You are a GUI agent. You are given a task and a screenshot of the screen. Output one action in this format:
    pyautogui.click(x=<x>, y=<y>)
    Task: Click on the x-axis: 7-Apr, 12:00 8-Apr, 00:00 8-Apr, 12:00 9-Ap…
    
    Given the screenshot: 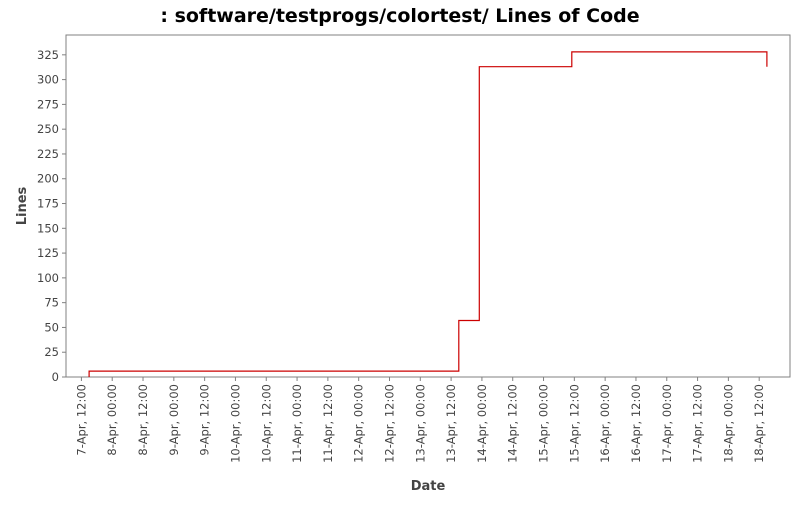 What is the action you would take?
    pyautogui.click(x=420, y=420)
    